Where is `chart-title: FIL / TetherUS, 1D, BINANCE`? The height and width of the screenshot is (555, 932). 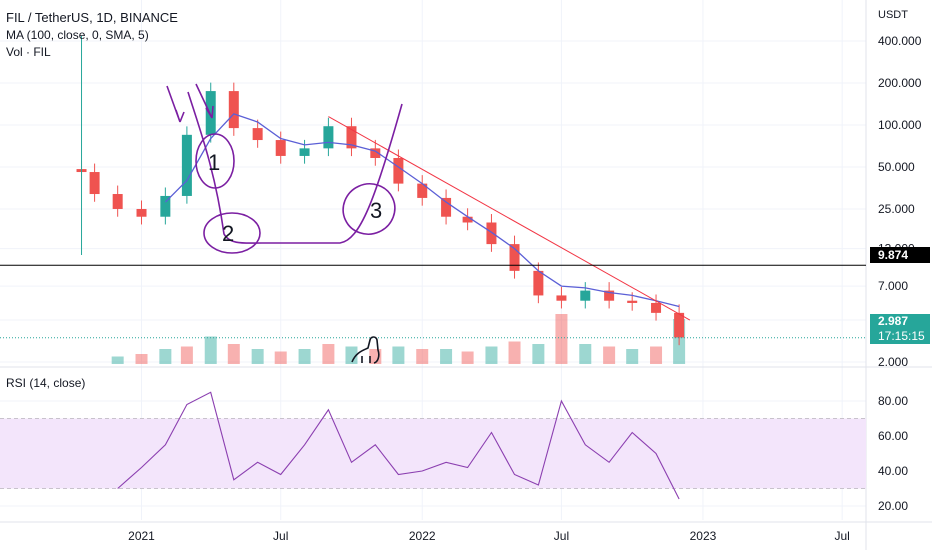 chart-title: FIL / TetherUS, 1D, BINANCE is located at coordinates (92, 17).